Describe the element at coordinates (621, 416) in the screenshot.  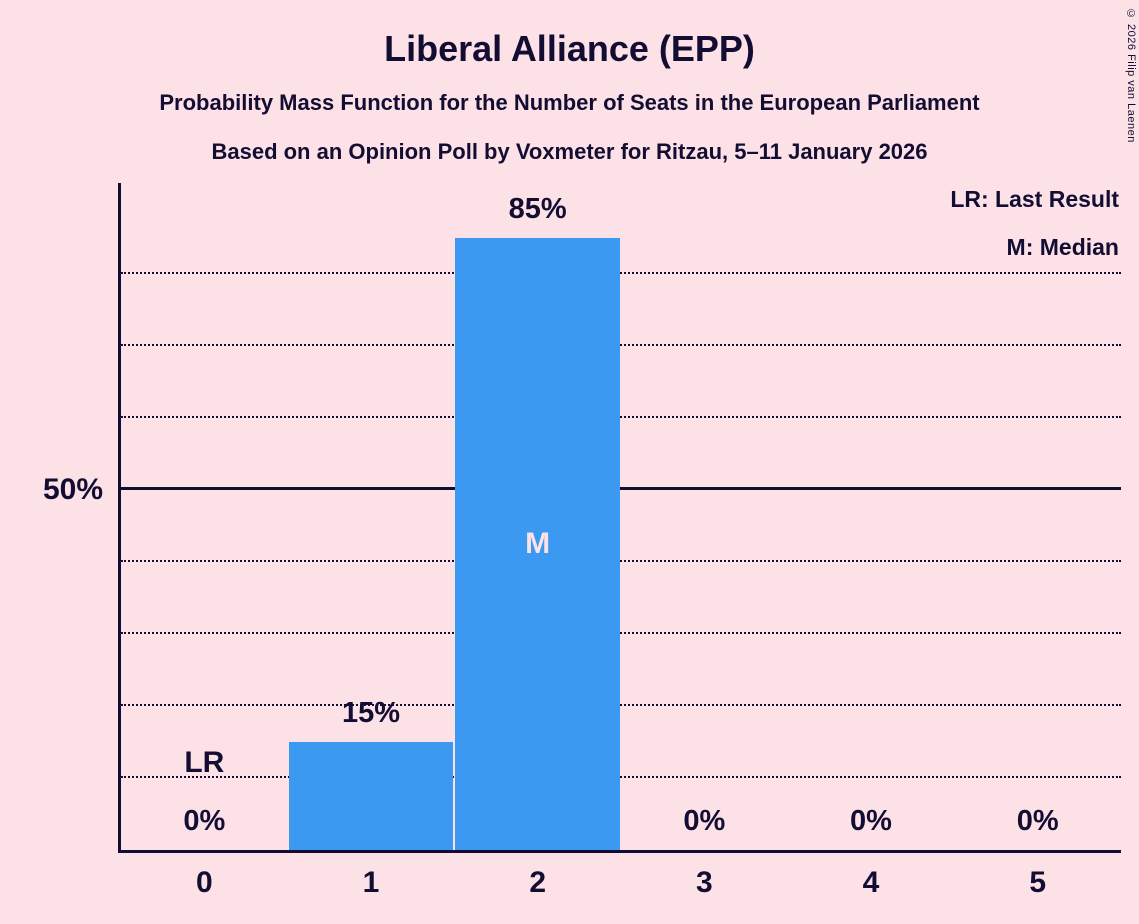
I see `gridline-60-percent` at that location.